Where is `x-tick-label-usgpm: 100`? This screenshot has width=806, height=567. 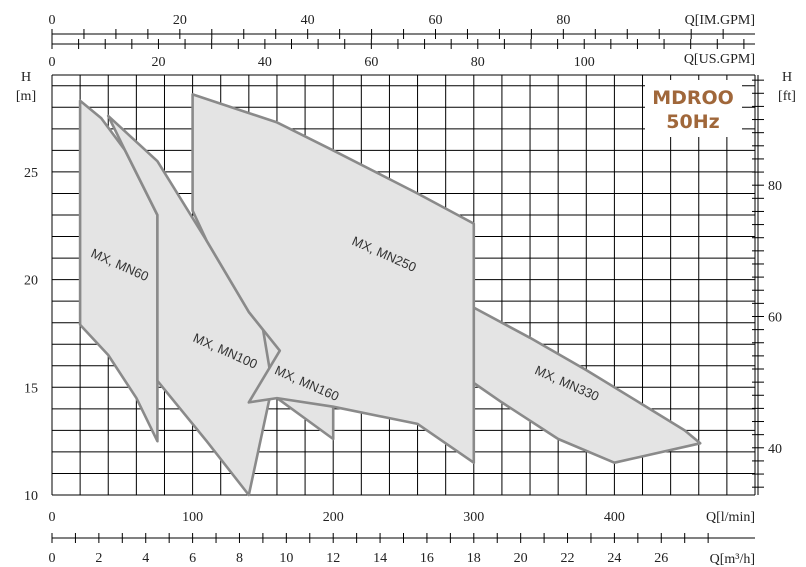 x-tick-label-usgpm: 100 is located at coordinates (584, 62).